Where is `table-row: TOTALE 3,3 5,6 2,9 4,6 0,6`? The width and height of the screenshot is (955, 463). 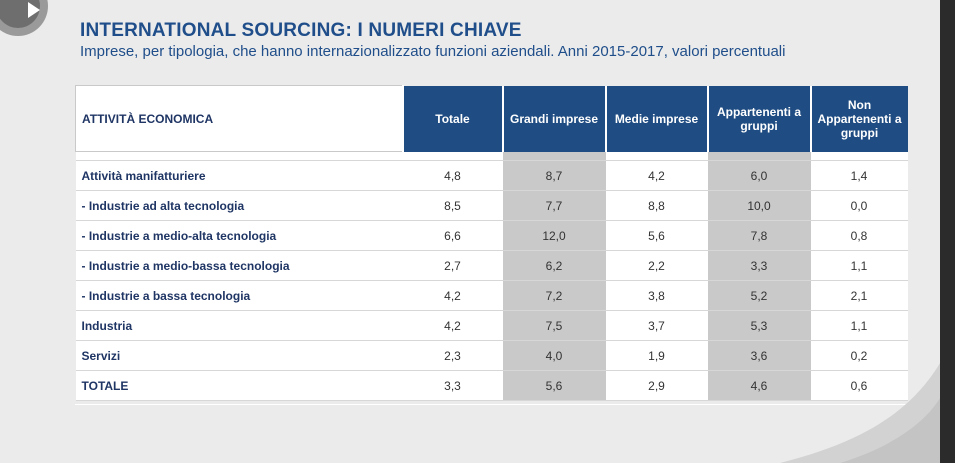 table-row: TOTALE 3,3 5,6 2,9 4,6 0,6 is located at coordinates (491, 385).